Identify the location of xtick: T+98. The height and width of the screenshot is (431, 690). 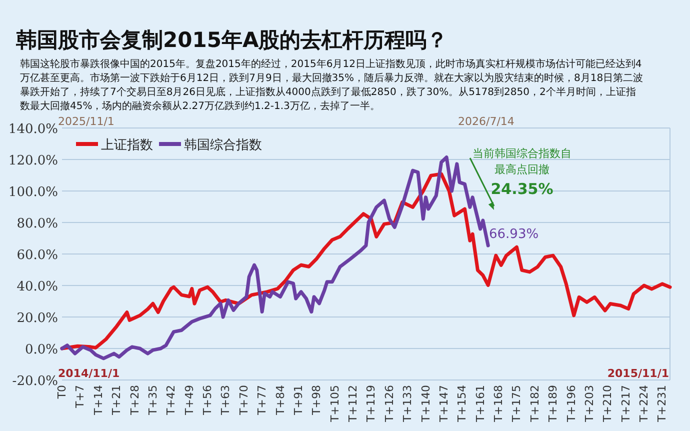
(317, 400).